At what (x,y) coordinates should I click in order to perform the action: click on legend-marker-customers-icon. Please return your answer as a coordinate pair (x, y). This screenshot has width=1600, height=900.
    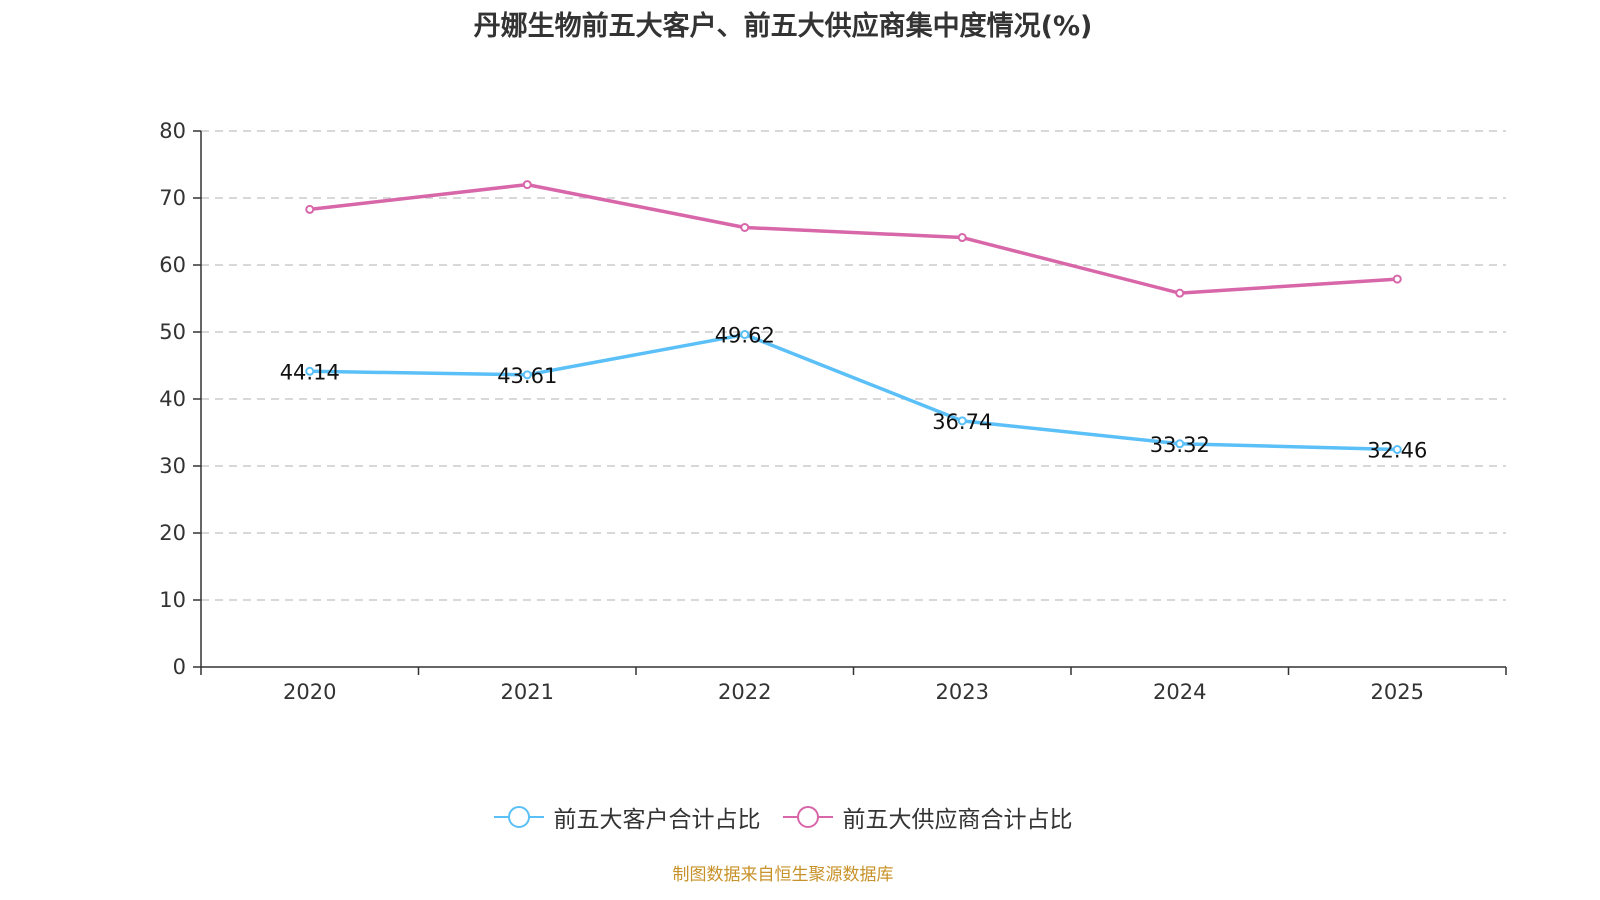
    Looking at the image, I should click on (518, 817).